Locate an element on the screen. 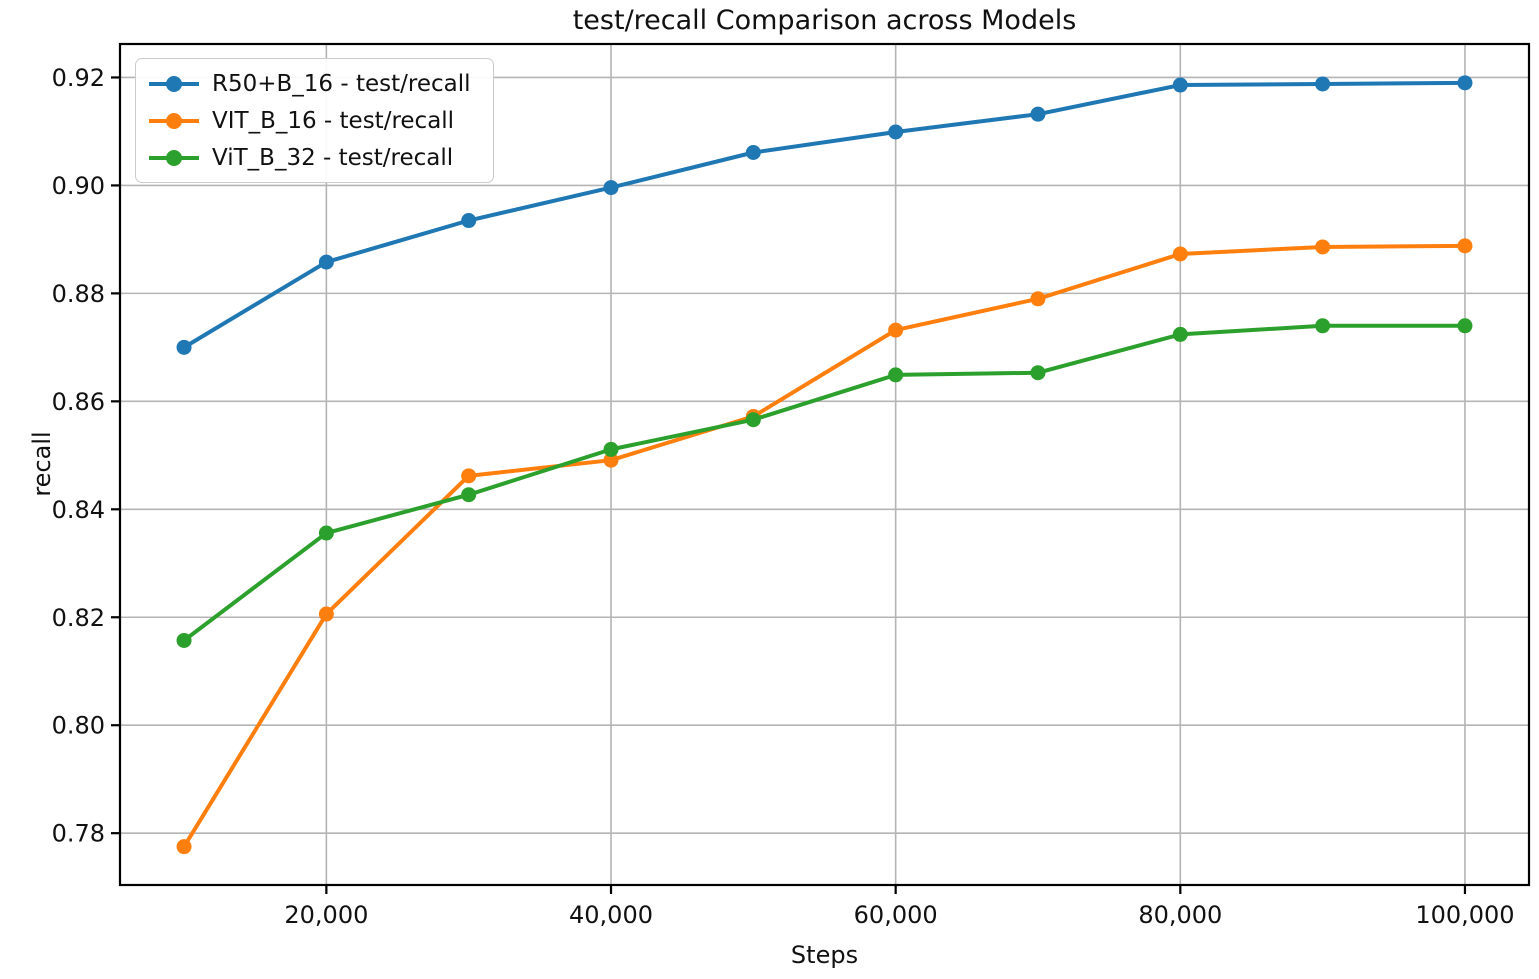 This screenshot has width=1539, height=979. y-tick-label: 0.80 is located at coordinates (78, 726).